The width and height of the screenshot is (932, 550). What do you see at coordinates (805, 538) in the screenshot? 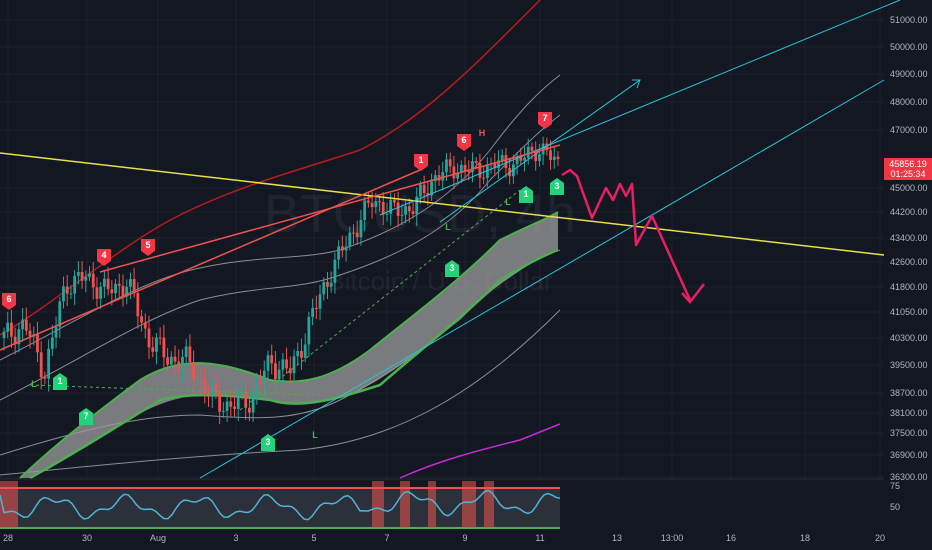
I see `x-tick-label: 18` at bounding box center [805, 538].